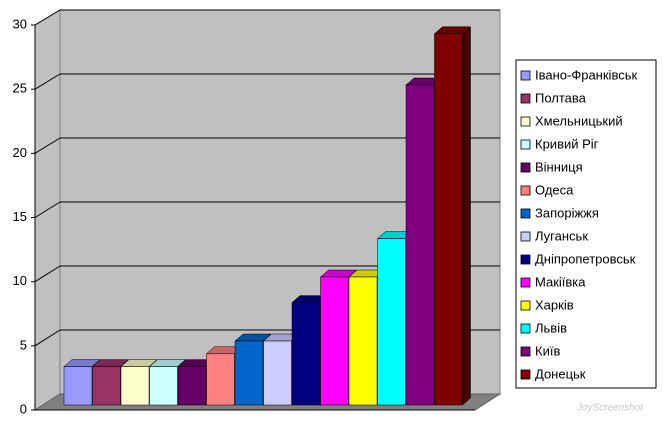 The height and width of the screenshot is (421, 663). What do you see at coordinates (585, 258) in the screenshot?
I see `legend-label: Дніпропетровськ` at bounding box center [585, 258].